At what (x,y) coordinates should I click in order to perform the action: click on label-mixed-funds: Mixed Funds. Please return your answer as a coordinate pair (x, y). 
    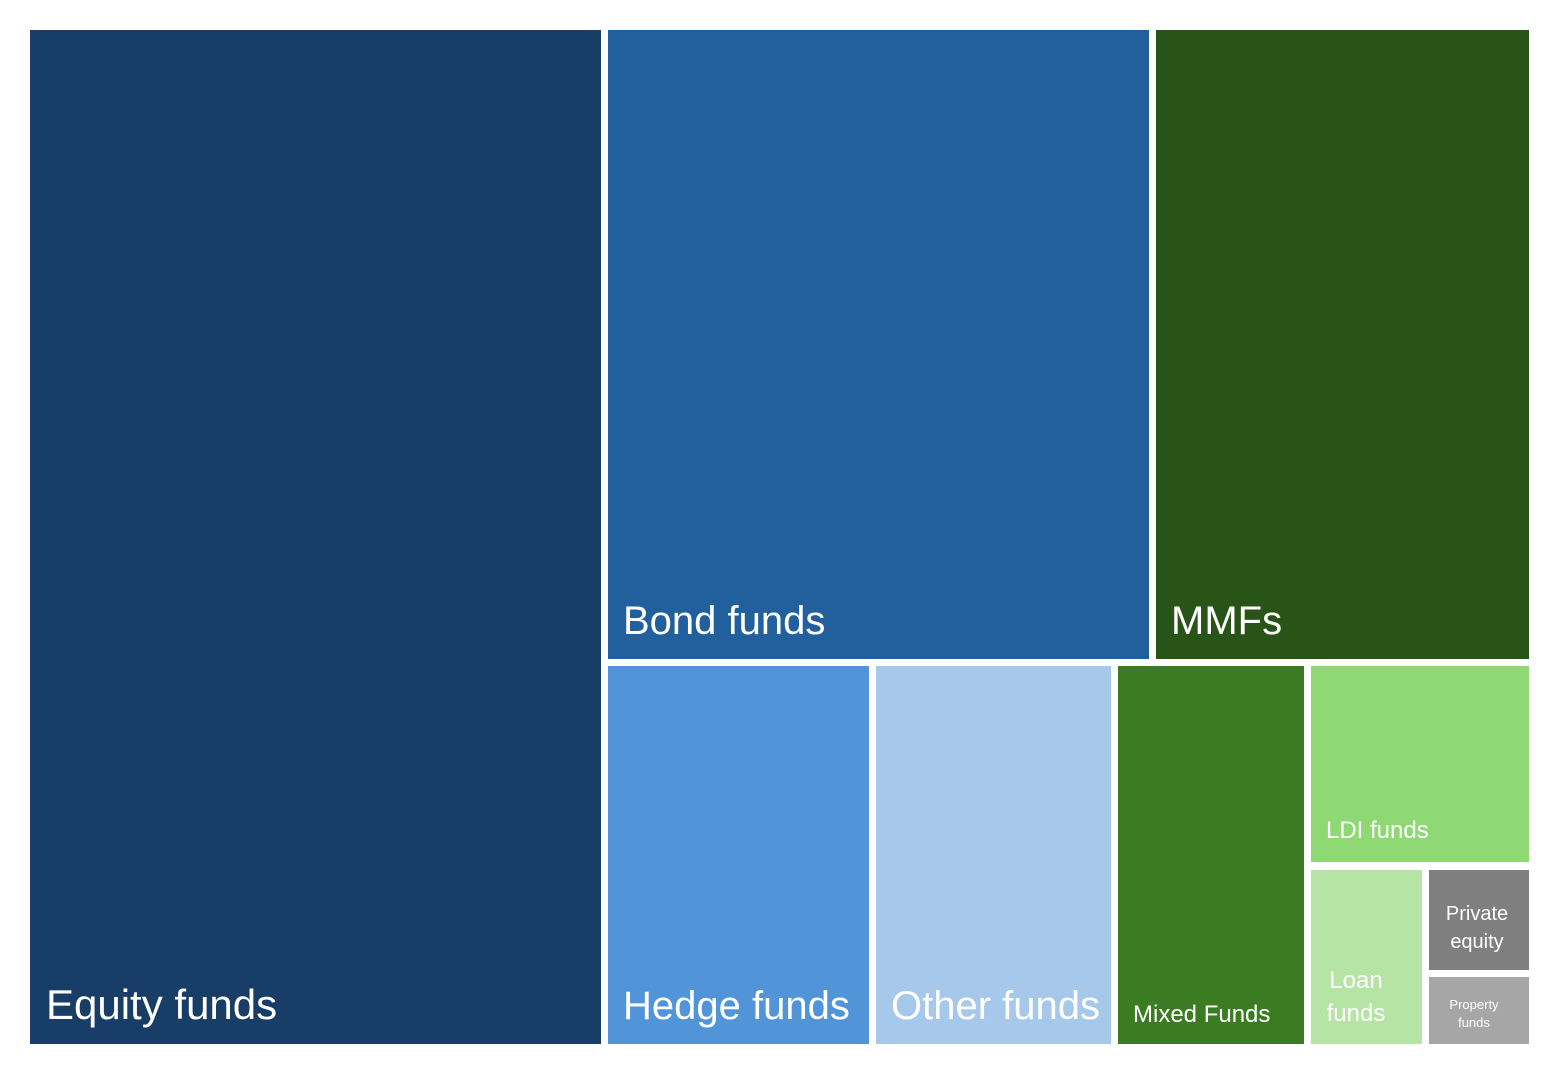
    Looking at the image, I should click on (1202, 1015).